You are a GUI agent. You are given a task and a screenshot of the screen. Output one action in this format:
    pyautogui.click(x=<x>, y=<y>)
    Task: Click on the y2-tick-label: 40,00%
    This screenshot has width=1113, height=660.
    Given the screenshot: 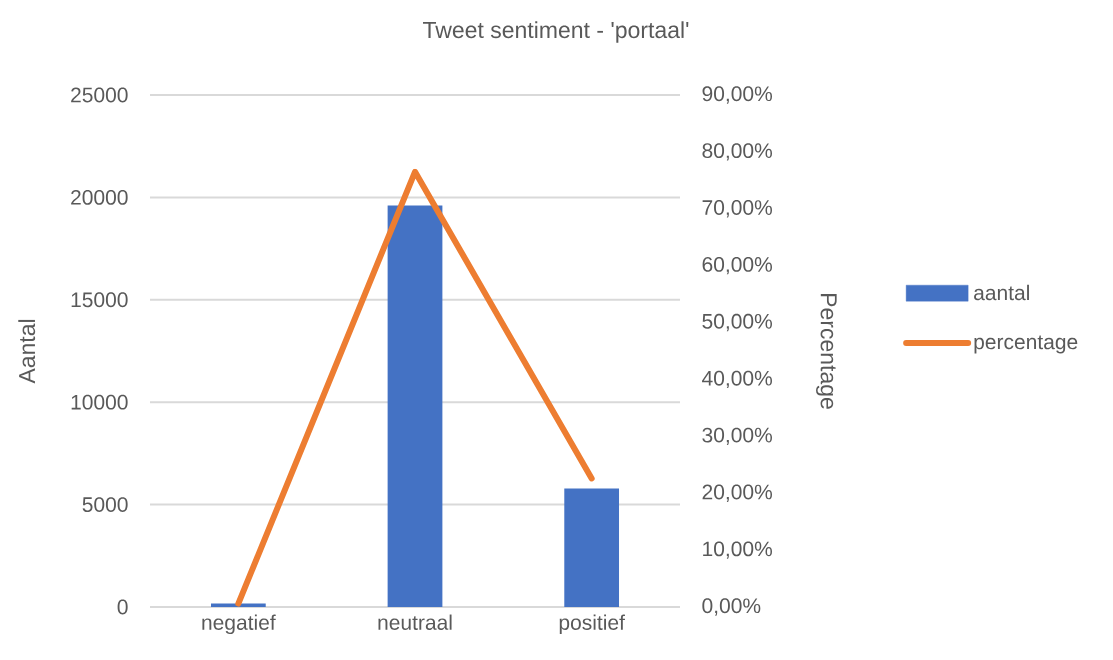 What is the action you would take?
    pyautogui.click(x=737, y=379)
    